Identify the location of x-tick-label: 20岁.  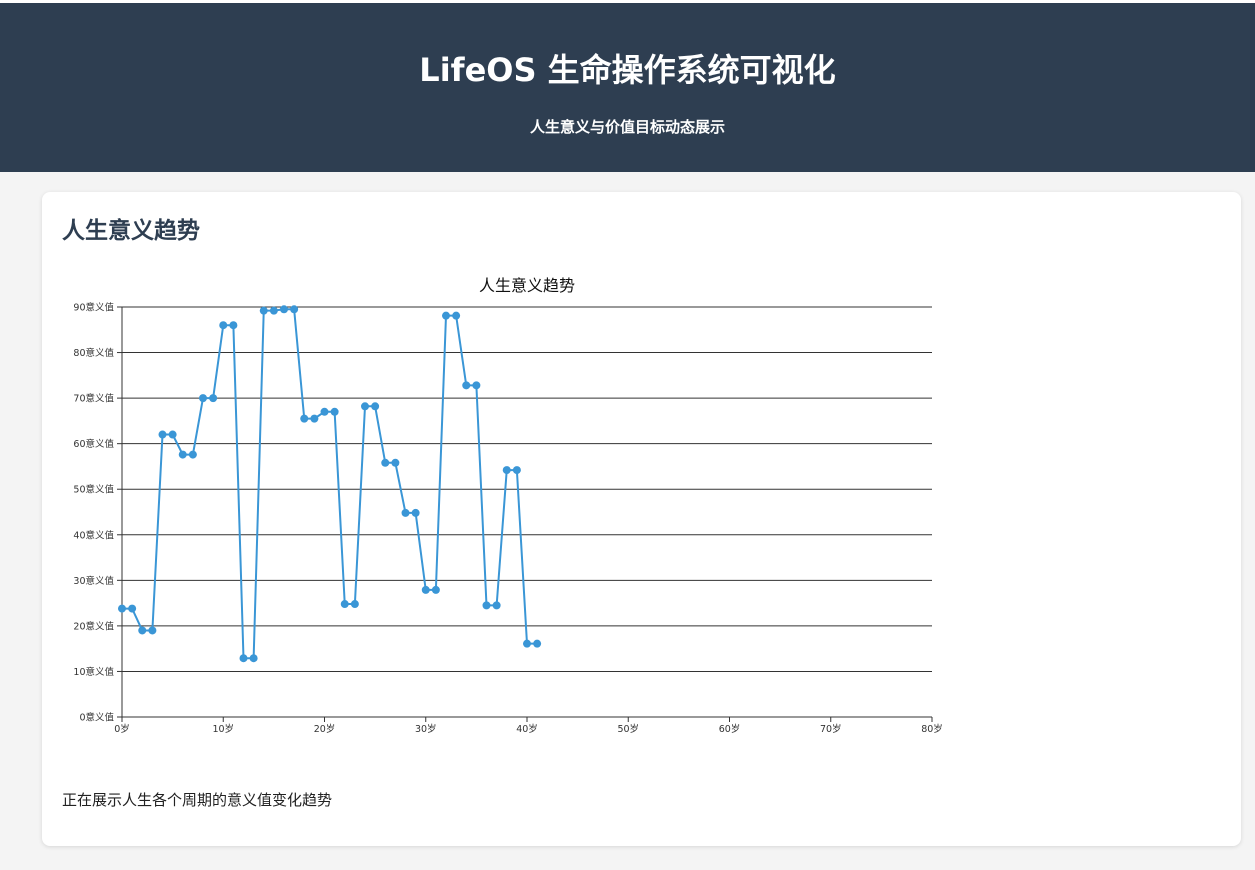
(325, 729).